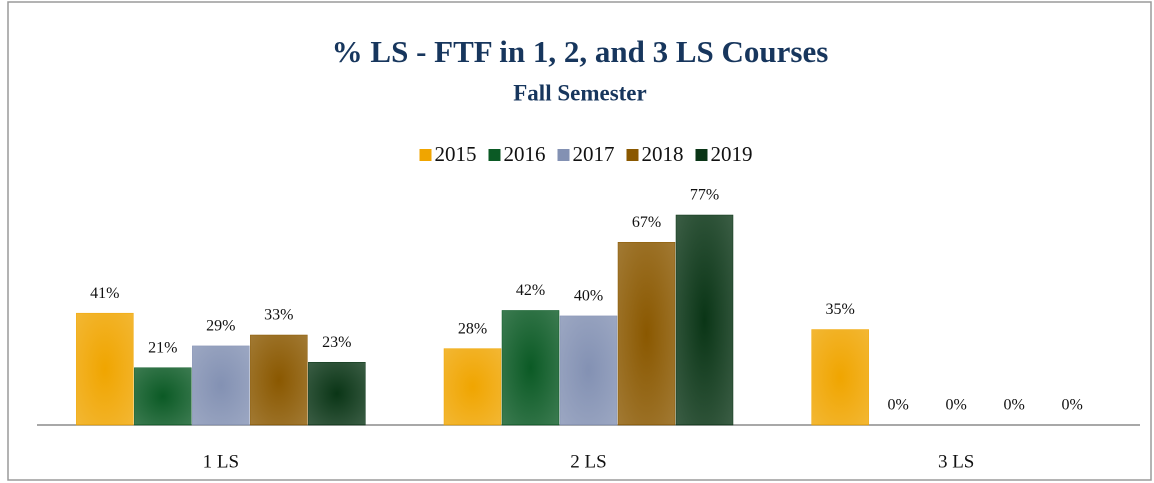 This screenshot has height=483, width=1154. What do you see at coordinates (525, 154) in the screenshot?
I see `legend-label: 2016` at bounding box center [525, 154].